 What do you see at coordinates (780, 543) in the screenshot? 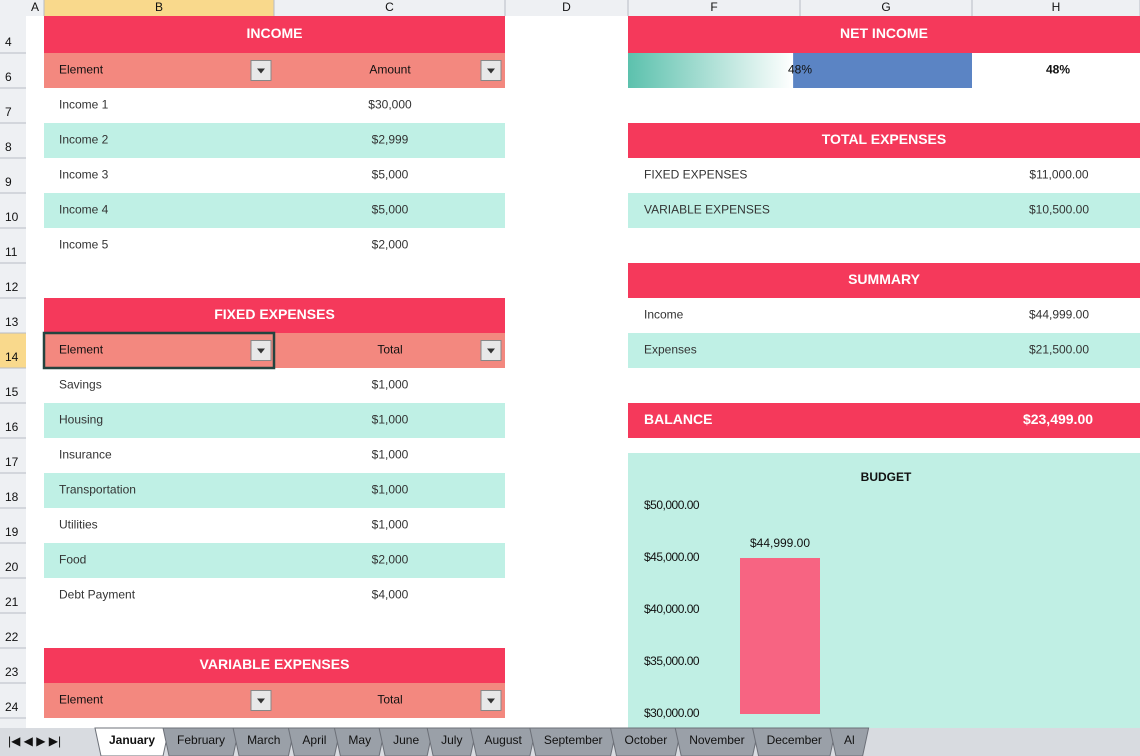
I see `data-label: $44,999.00` at bounding box center [780, 543].